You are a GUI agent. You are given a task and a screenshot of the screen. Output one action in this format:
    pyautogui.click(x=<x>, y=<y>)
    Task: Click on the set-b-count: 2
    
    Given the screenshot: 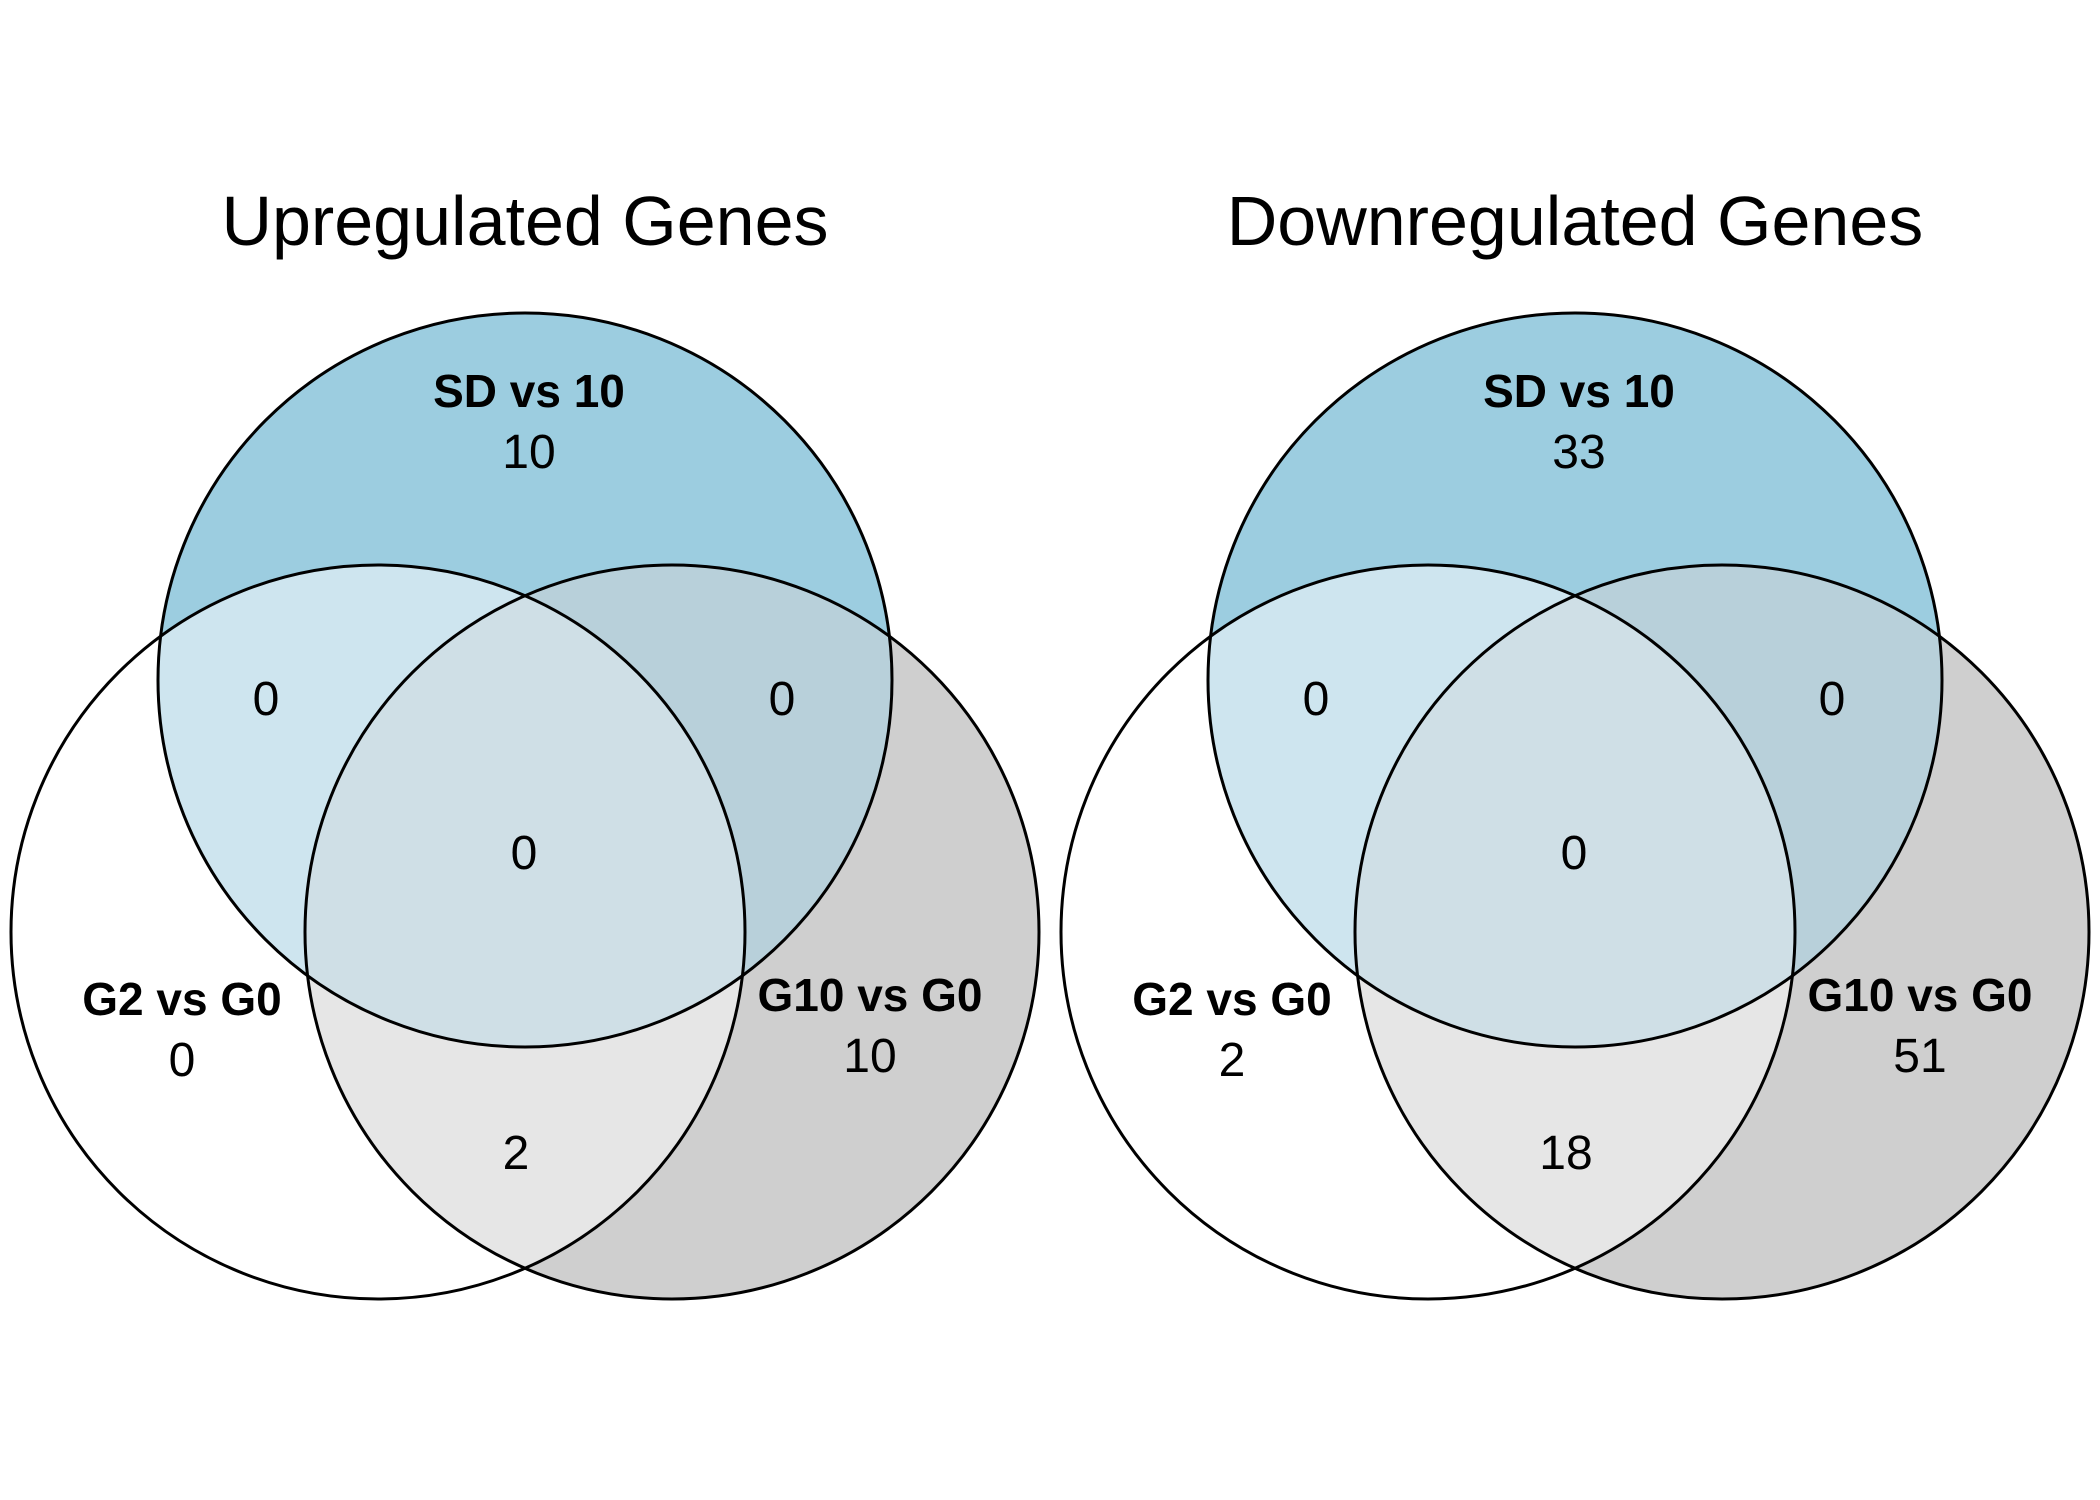 What is the action you would take?
    pyautogui.click(x=1232, y=1060)
    